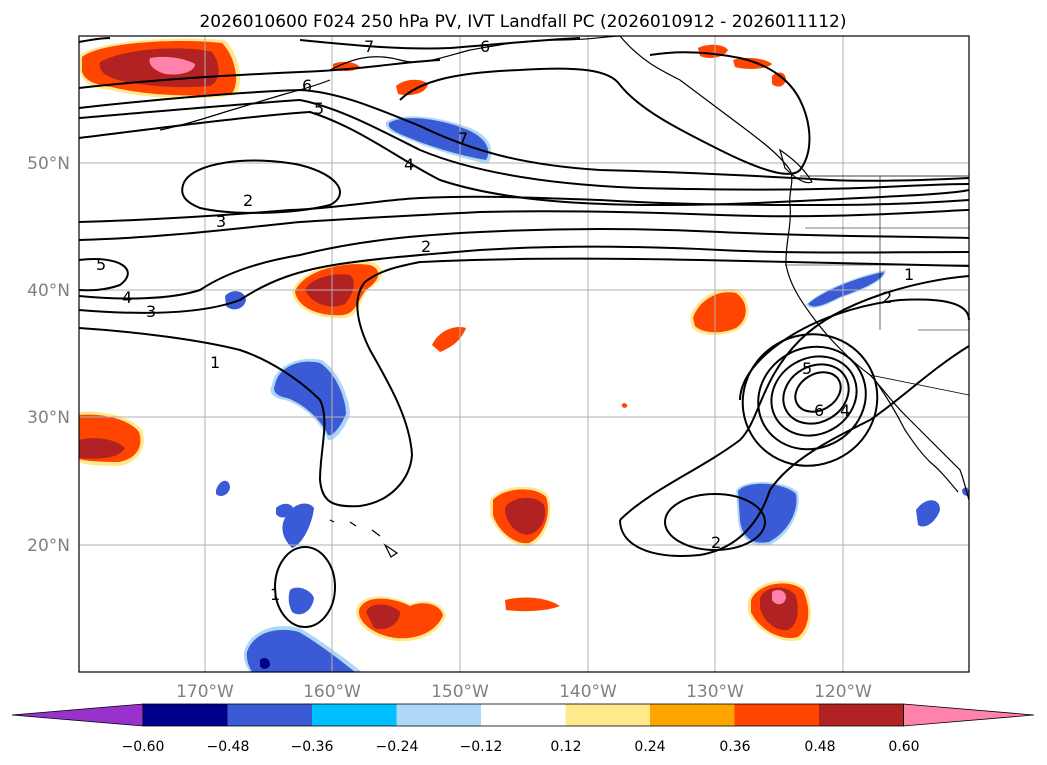 This screenshot has height=765, width=1047. I want to click on colorbar-tick-label: 0.12, so click(565, 747).